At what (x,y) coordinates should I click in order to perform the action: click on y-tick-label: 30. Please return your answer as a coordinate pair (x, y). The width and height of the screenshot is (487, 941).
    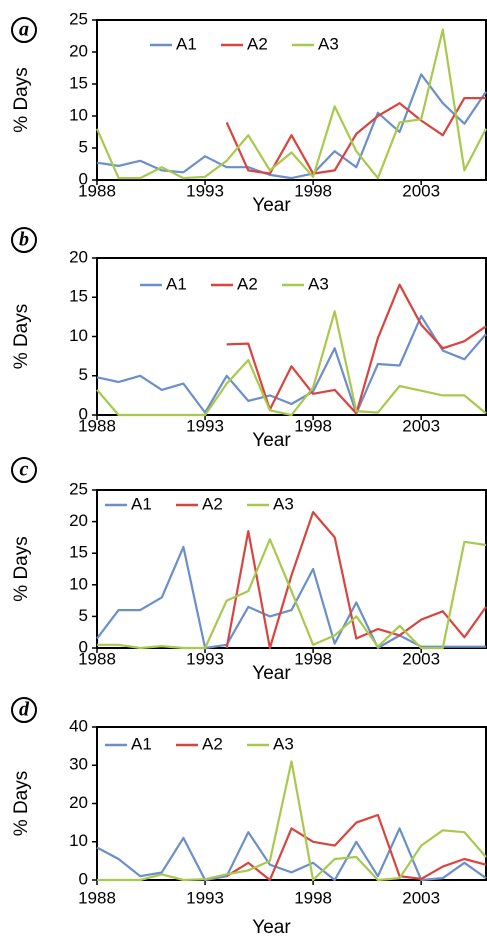
    Looking at the image, I should click on (78, 764).